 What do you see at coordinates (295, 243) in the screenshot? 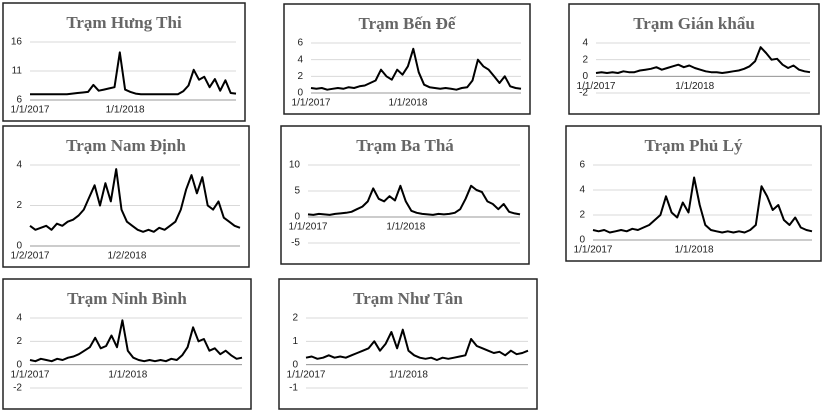
I see `y-tick-label: -5` at bounding box center [295, 243].